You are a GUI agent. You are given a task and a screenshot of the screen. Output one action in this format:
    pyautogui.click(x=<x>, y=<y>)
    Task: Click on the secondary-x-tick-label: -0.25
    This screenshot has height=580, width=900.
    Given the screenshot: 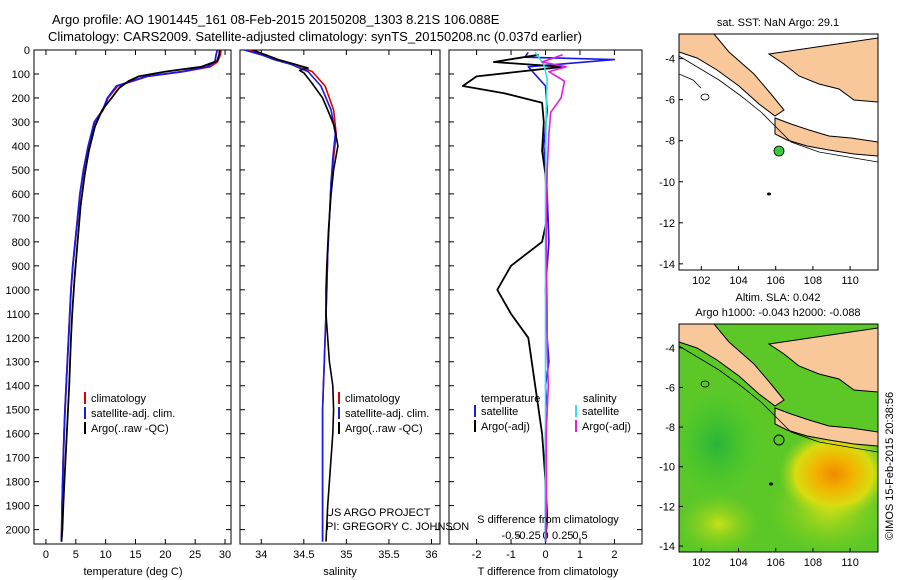 What is the action you would take?
    pyautogui.click(x=528, y=536)
    